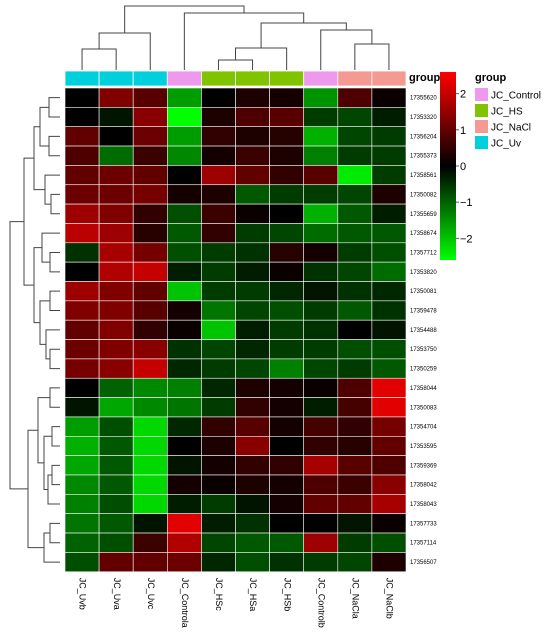 The image size is (550, 637). I want to click on column-label: JC_Uvb, so click(83, 594).